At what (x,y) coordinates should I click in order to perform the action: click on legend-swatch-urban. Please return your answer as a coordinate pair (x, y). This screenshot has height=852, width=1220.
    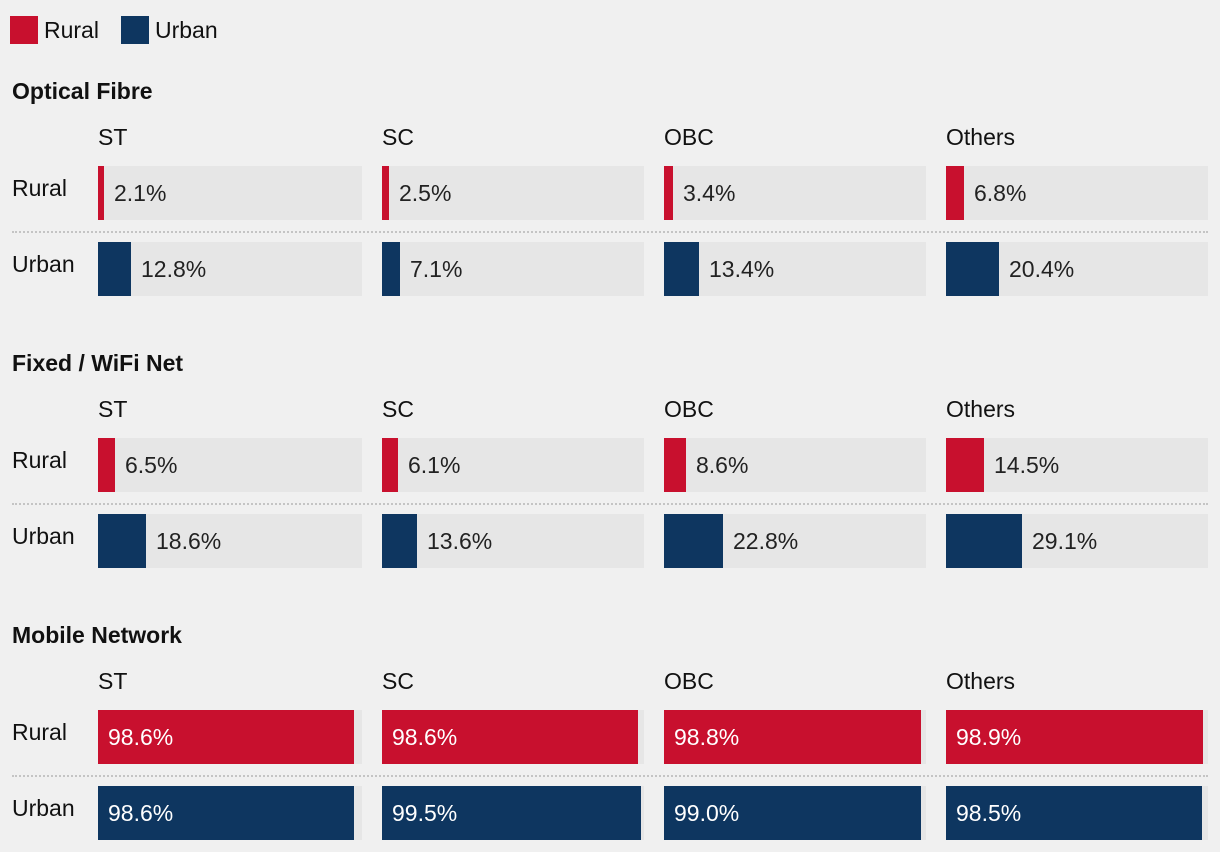
    Looking at the image, I should click on (134, 30).